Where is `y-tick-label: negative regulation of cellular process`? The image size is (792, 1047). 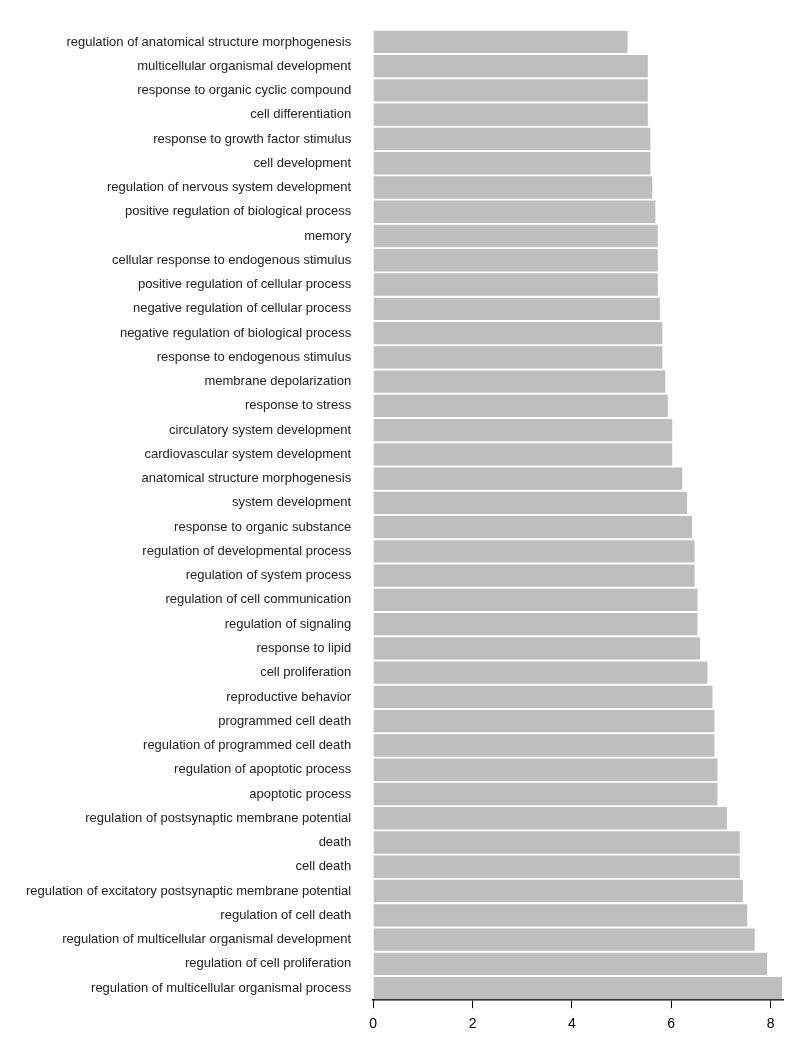 y-tick-label: negative regulation of cellular process is located at coordinates (242, 308).